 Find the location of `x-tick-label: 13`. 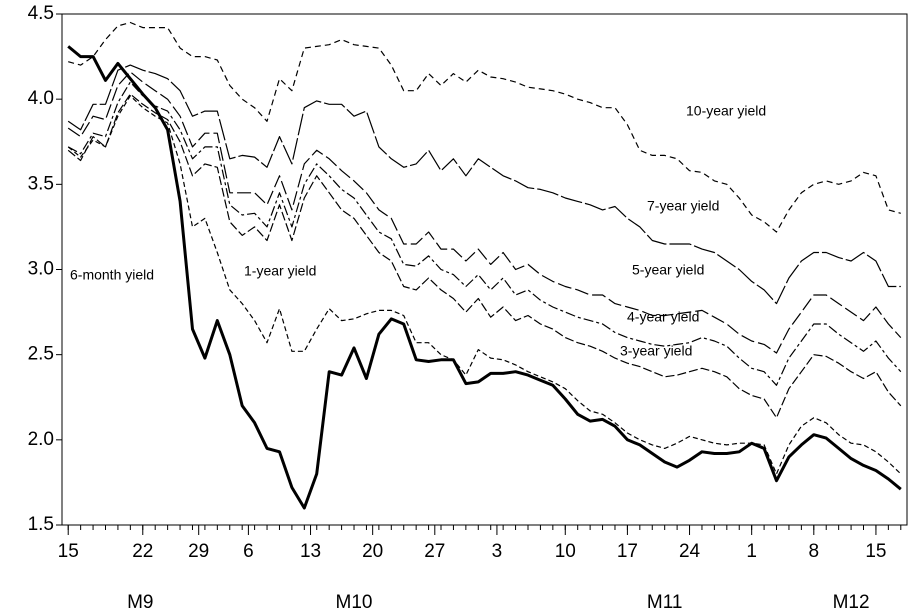

x-tick-label: 13 is located at coordinates (310, 551).